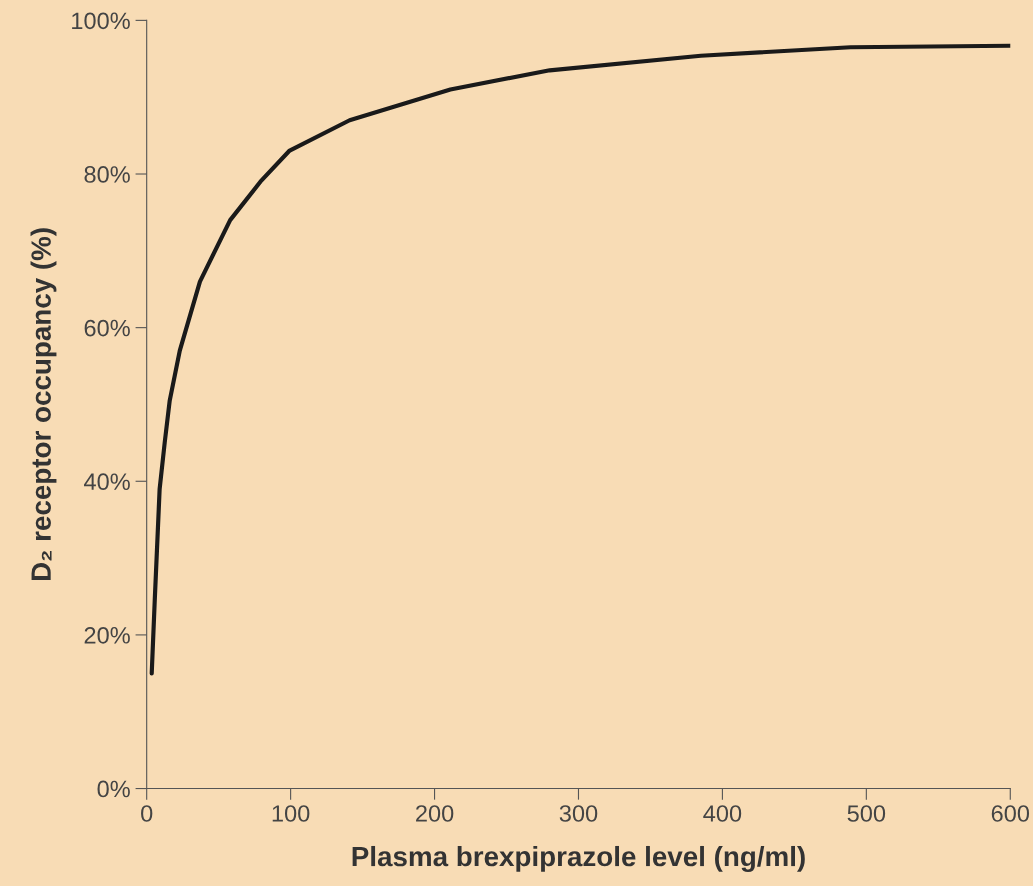  I want to click on y-axis-title: D₂ receptor occupancy (%), so click(43, 404).